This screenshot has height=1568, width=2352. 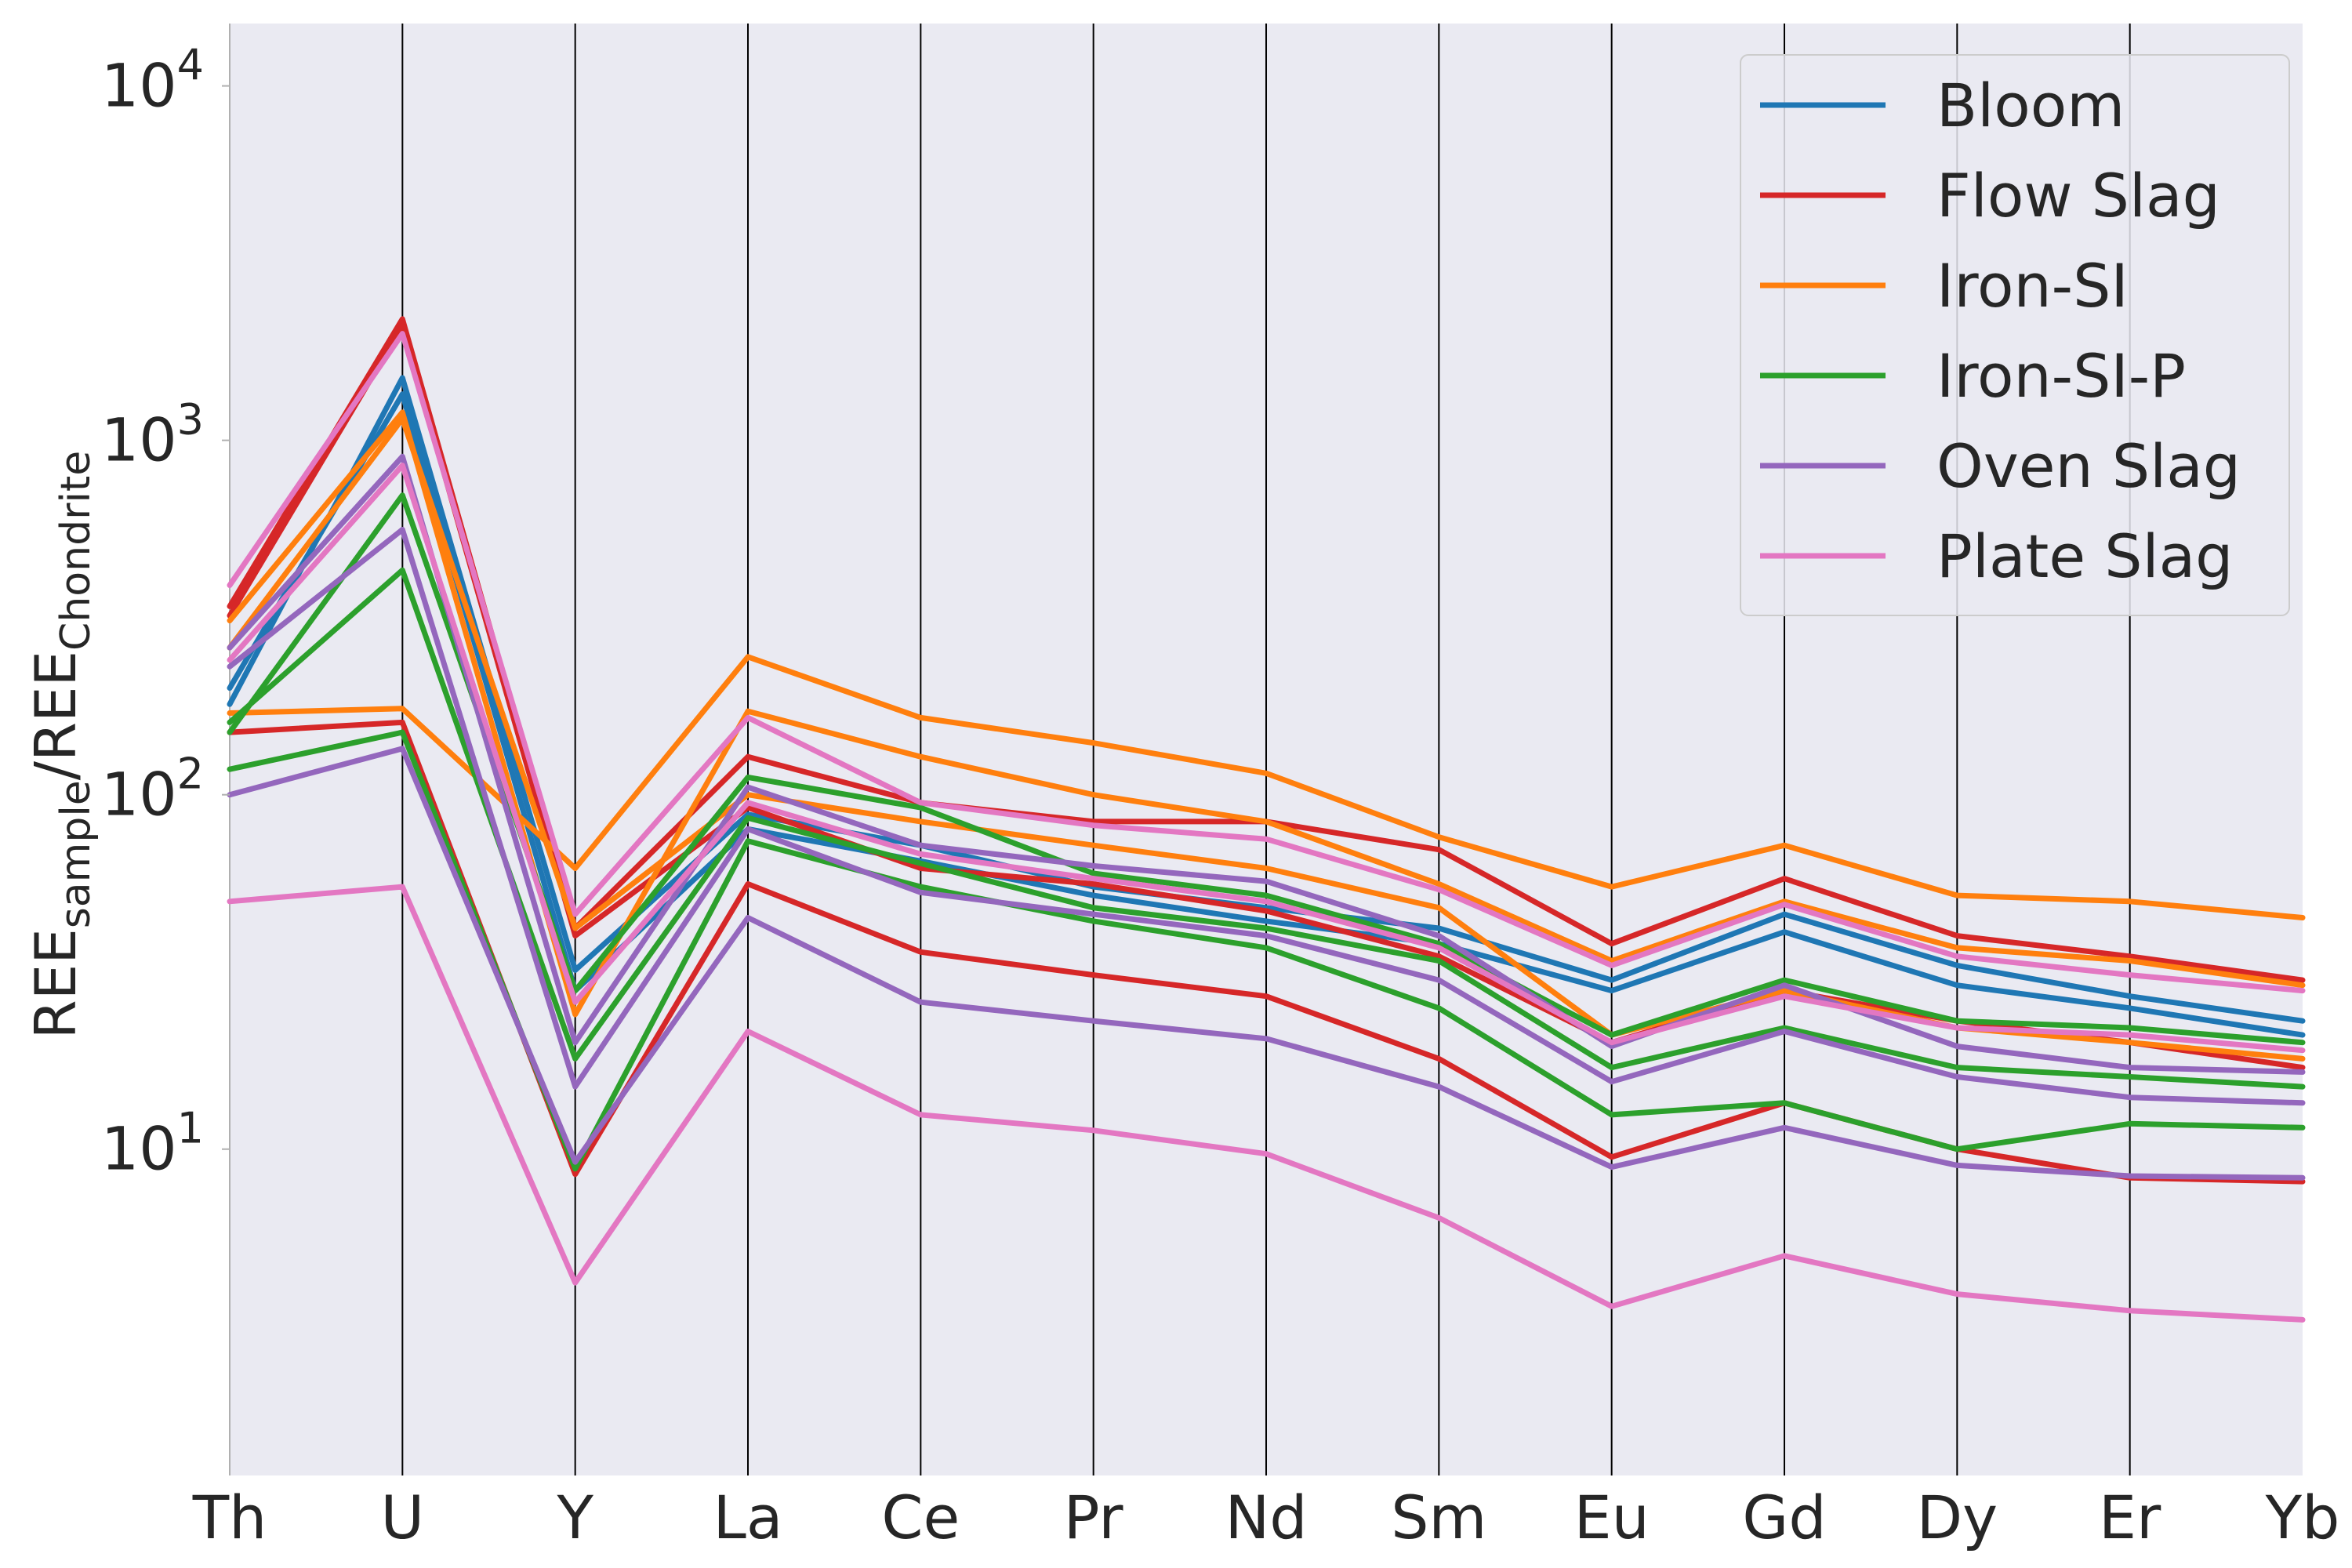 I want to click on y-tick-label: 10³, so click(x=152, y=435).